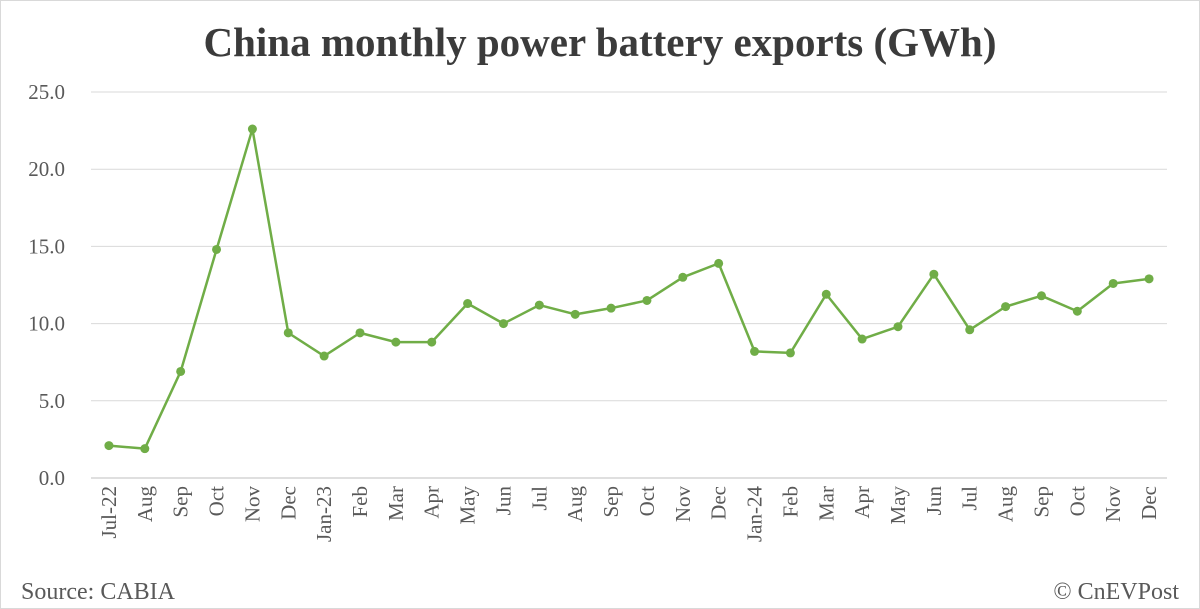 The height and width of the screenshot is (609, 1200). Describe the element at coordinates (755, 514) in the screenshot. I see `x-tick-label: Jan-24` at that location.